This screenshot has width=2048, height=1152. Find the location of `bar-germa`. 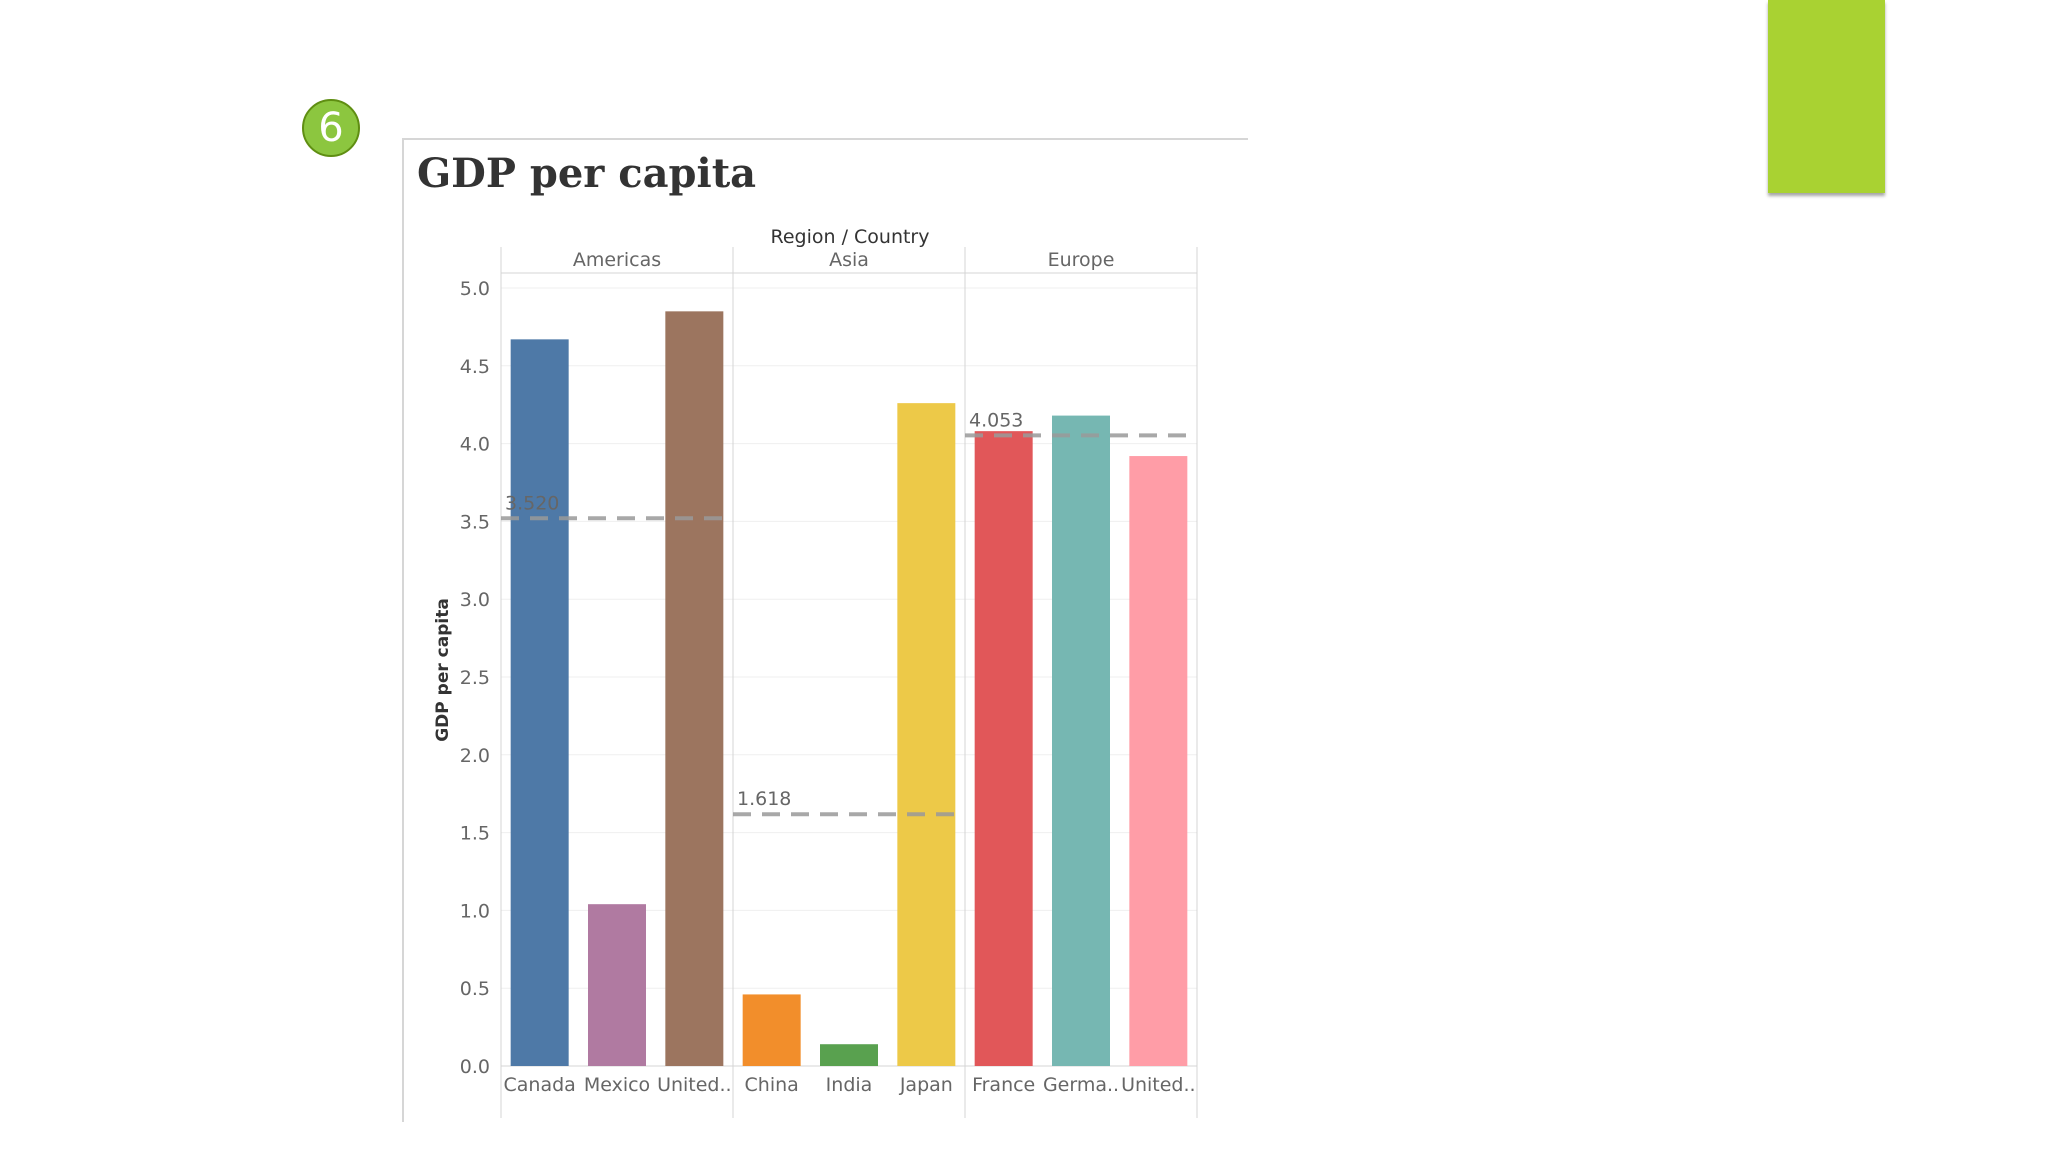

bar-germa is located at coordinates (1081, 740).